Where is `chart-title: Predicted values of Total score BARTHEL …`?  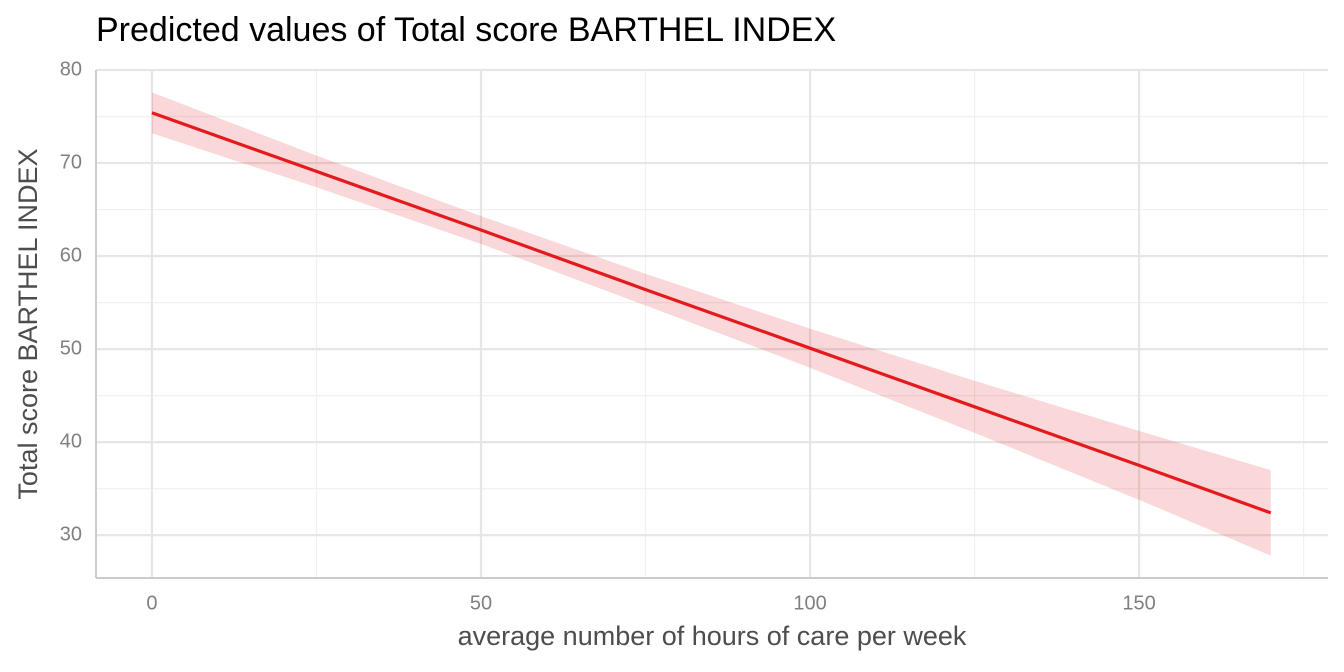 chart-title: Predicted values of Total score BARTHEL … is located at coordinates (466, 30).